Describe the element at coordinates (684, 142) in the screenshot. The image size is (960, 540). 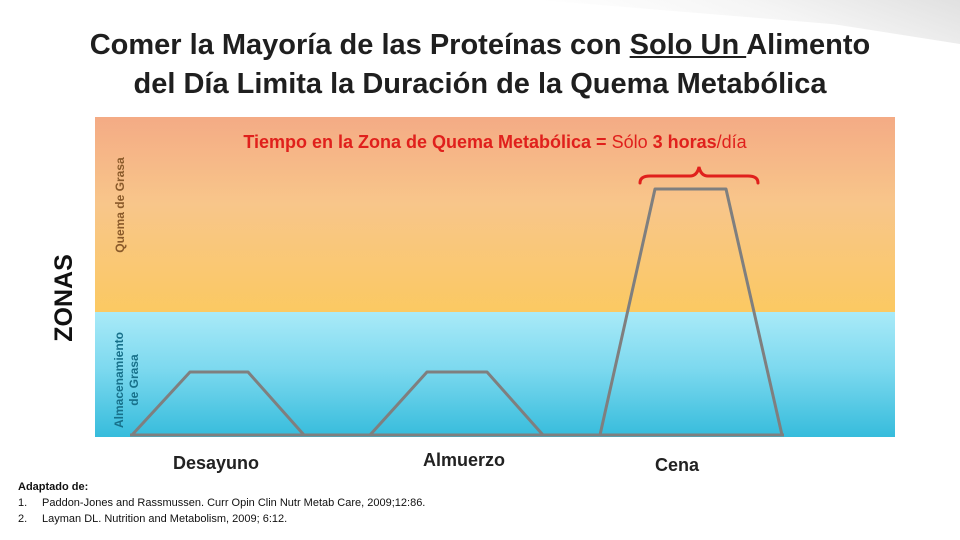
I see `headline-part3: 3 horas` at that location.